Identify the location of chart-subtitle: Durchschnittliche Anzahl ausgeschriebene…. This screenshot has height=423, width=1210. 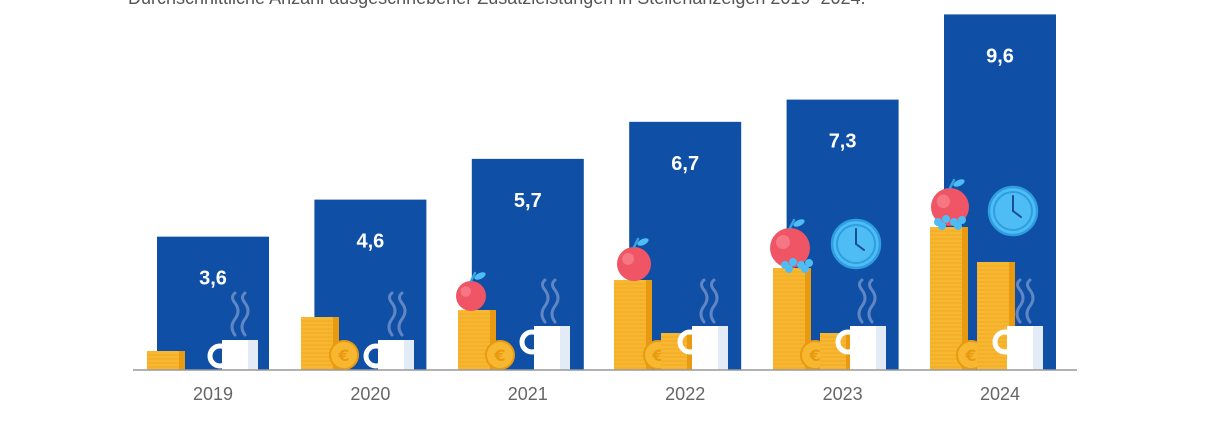
(497, 4).